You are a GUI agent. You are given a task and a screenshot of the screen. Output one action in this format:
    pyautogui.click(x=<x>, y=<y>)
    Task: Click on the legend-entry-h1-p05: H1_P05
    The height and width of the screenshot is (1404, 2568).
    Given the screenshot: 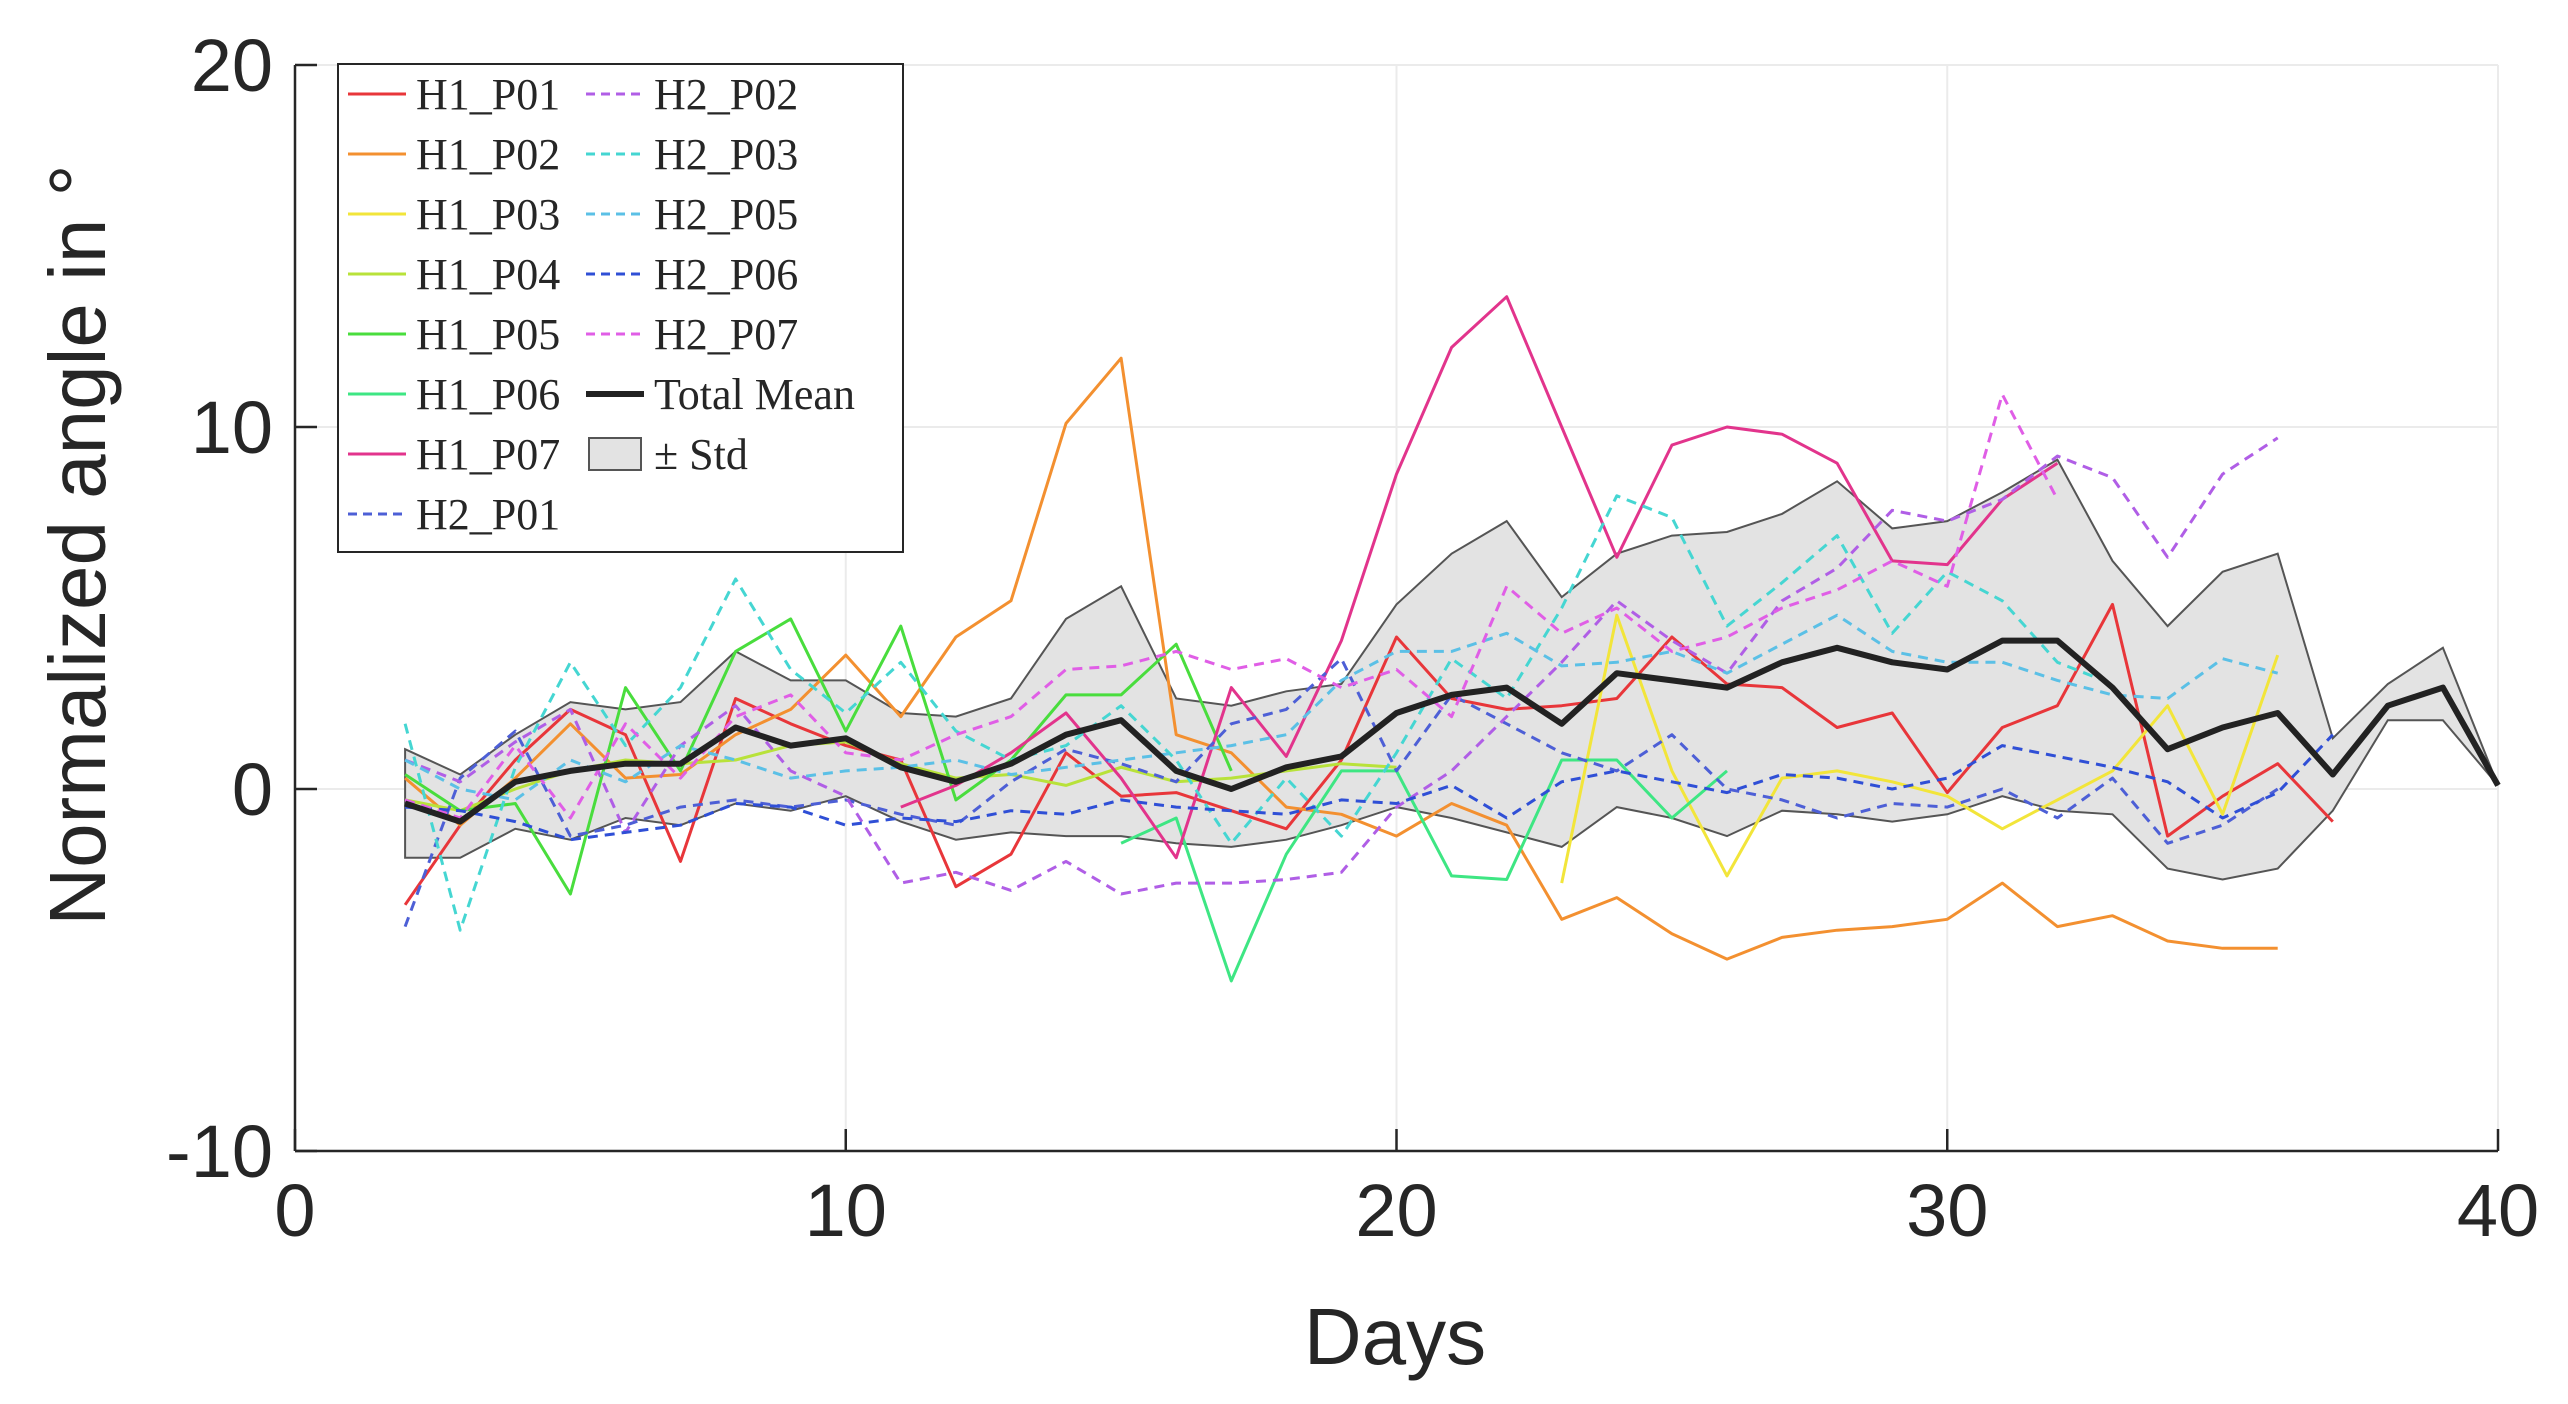 What is the action you would take?
    pyautogui.click(x=454, y=334)
    